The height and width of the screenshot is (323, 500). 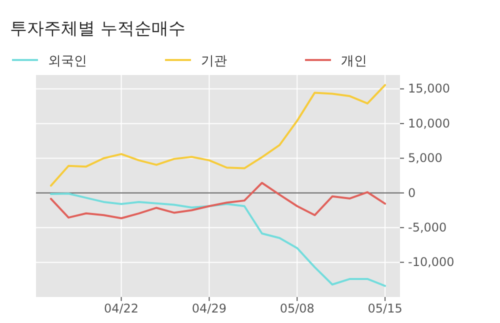 I want to click on y-tick-label: -5,000, so click(x=427, y=227).